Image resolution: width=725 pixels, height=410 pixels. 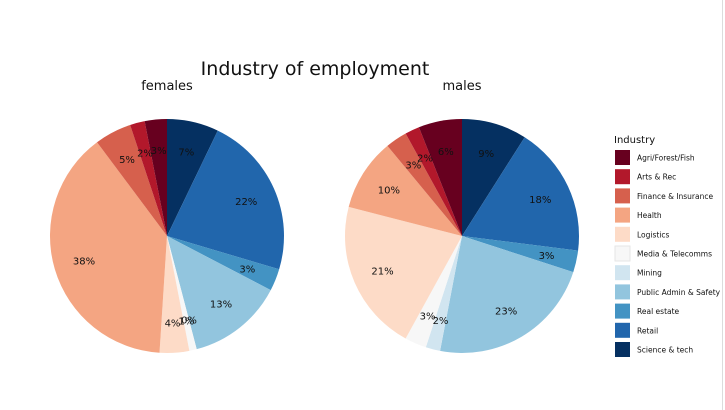 What do you see at coordinates (674, 254) in the screenshot?
I see `legend-label-media-telecomms: Media & Telecomms` at bounding box center [674, 254].